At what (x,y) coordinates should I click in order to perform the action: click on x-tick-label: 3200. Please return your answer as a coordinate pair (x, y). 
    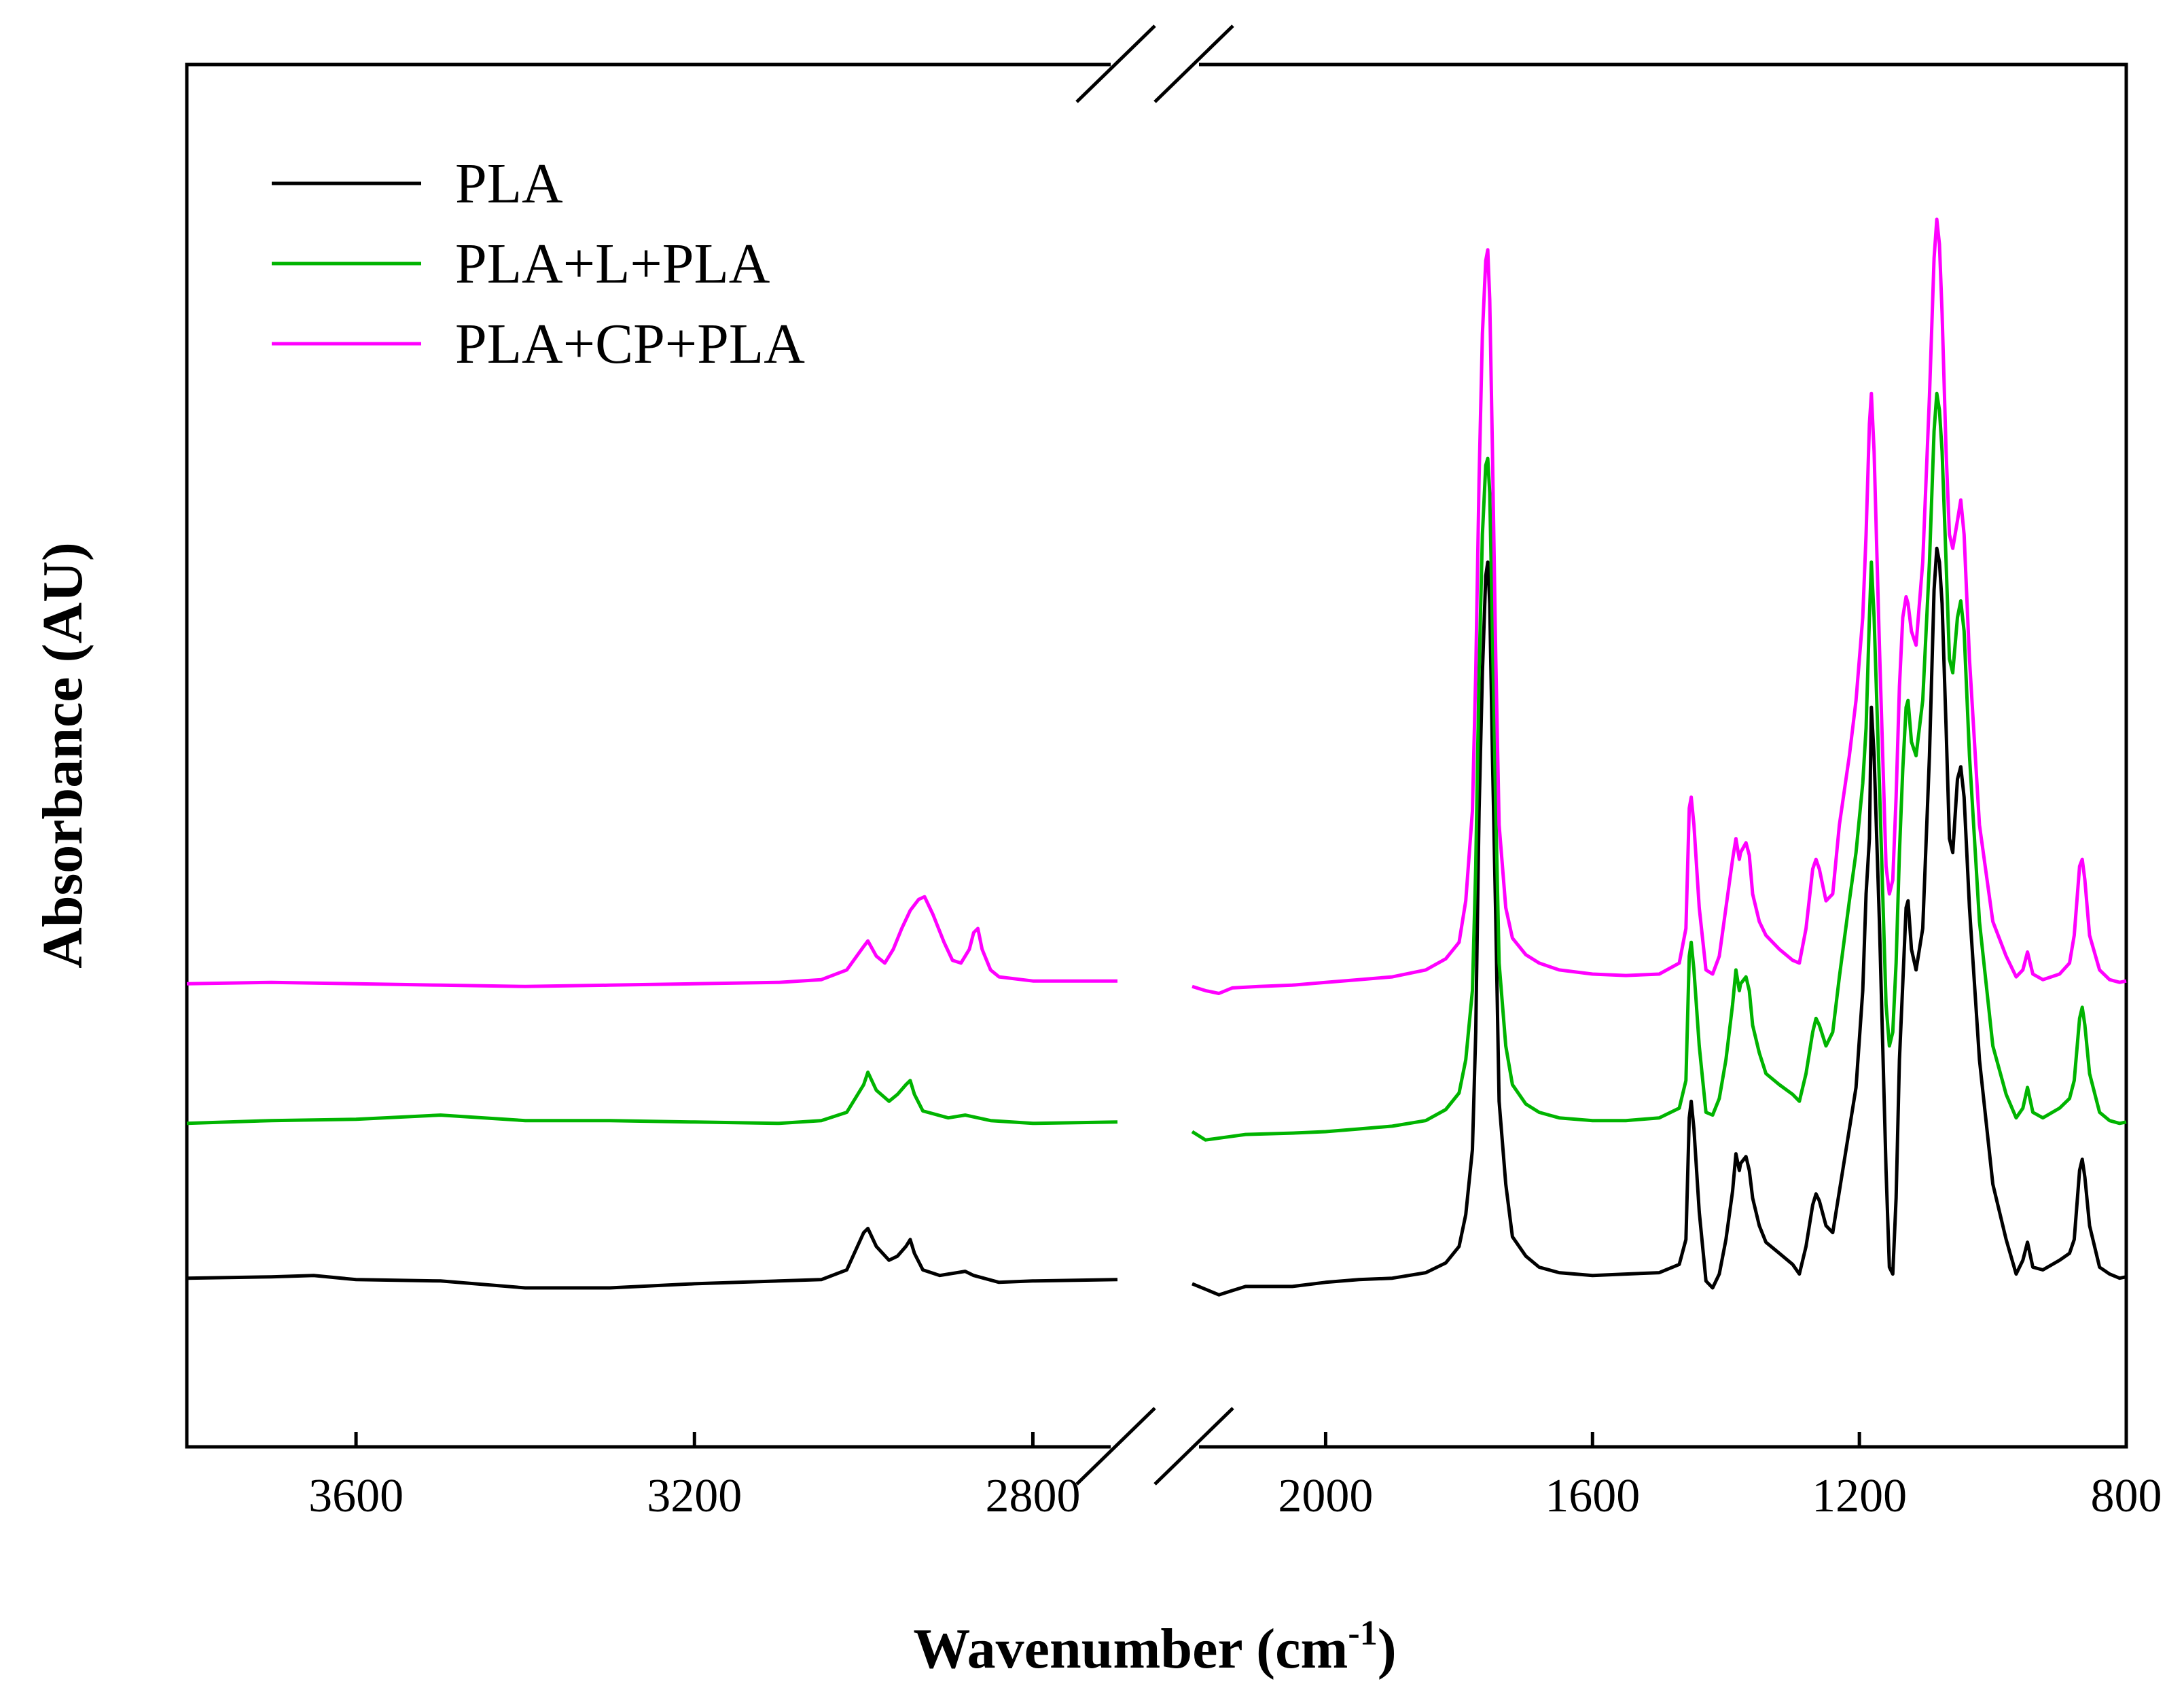
    Looking at the image, I should click on (694, 1496).